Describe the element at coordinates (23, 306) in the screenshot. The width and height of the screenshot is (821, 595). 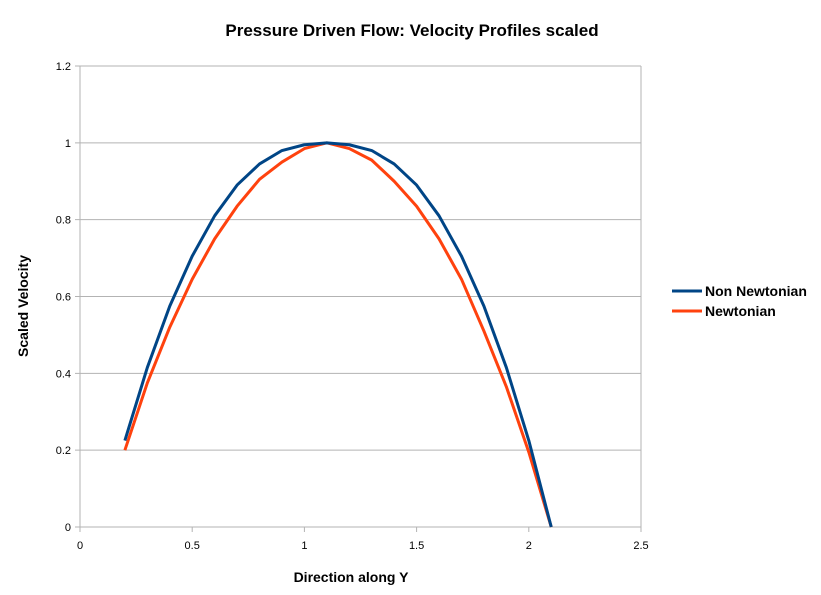
I see `y-axis-label: Scaled Velocity` at that location.